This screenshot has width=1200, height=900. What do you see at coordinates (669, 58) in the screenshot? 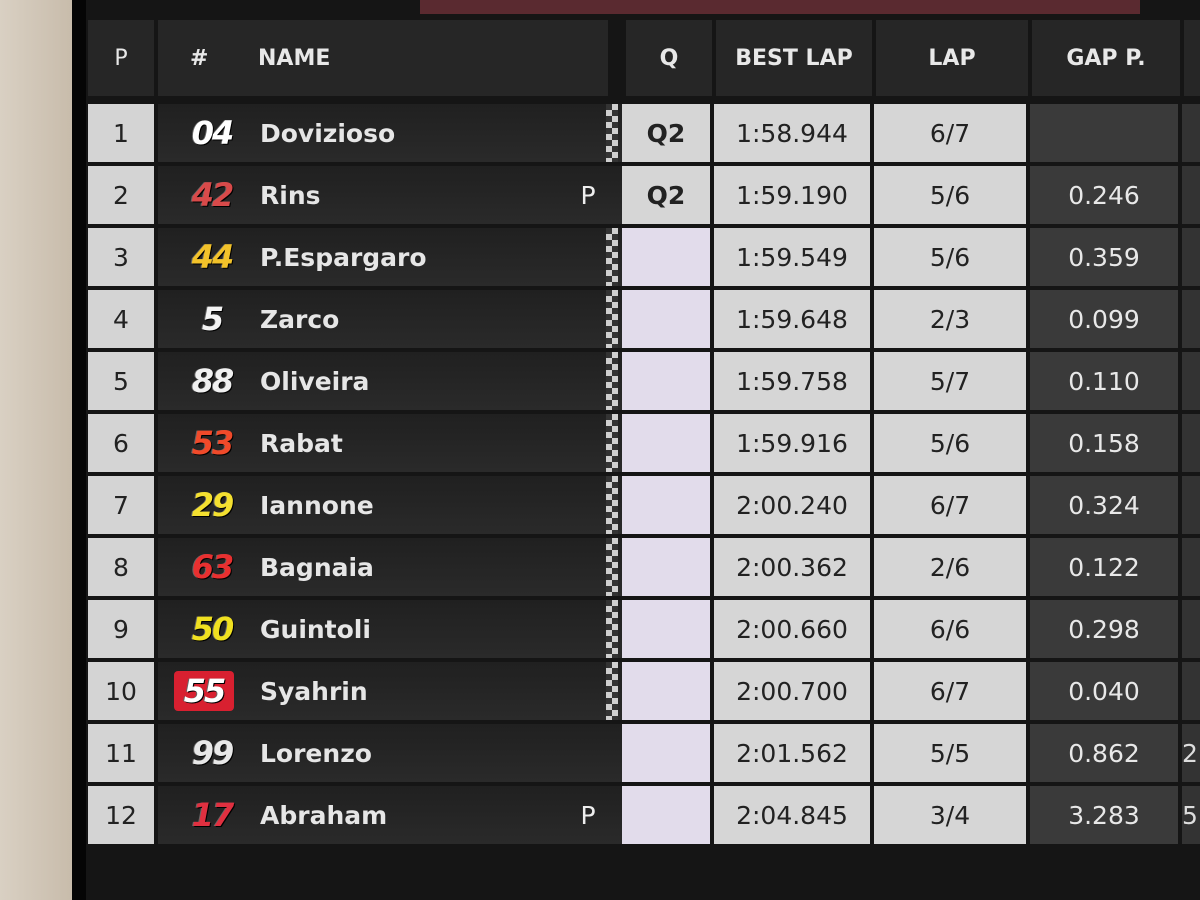
I see `header-q: Q` at bounding box center [669, 58].